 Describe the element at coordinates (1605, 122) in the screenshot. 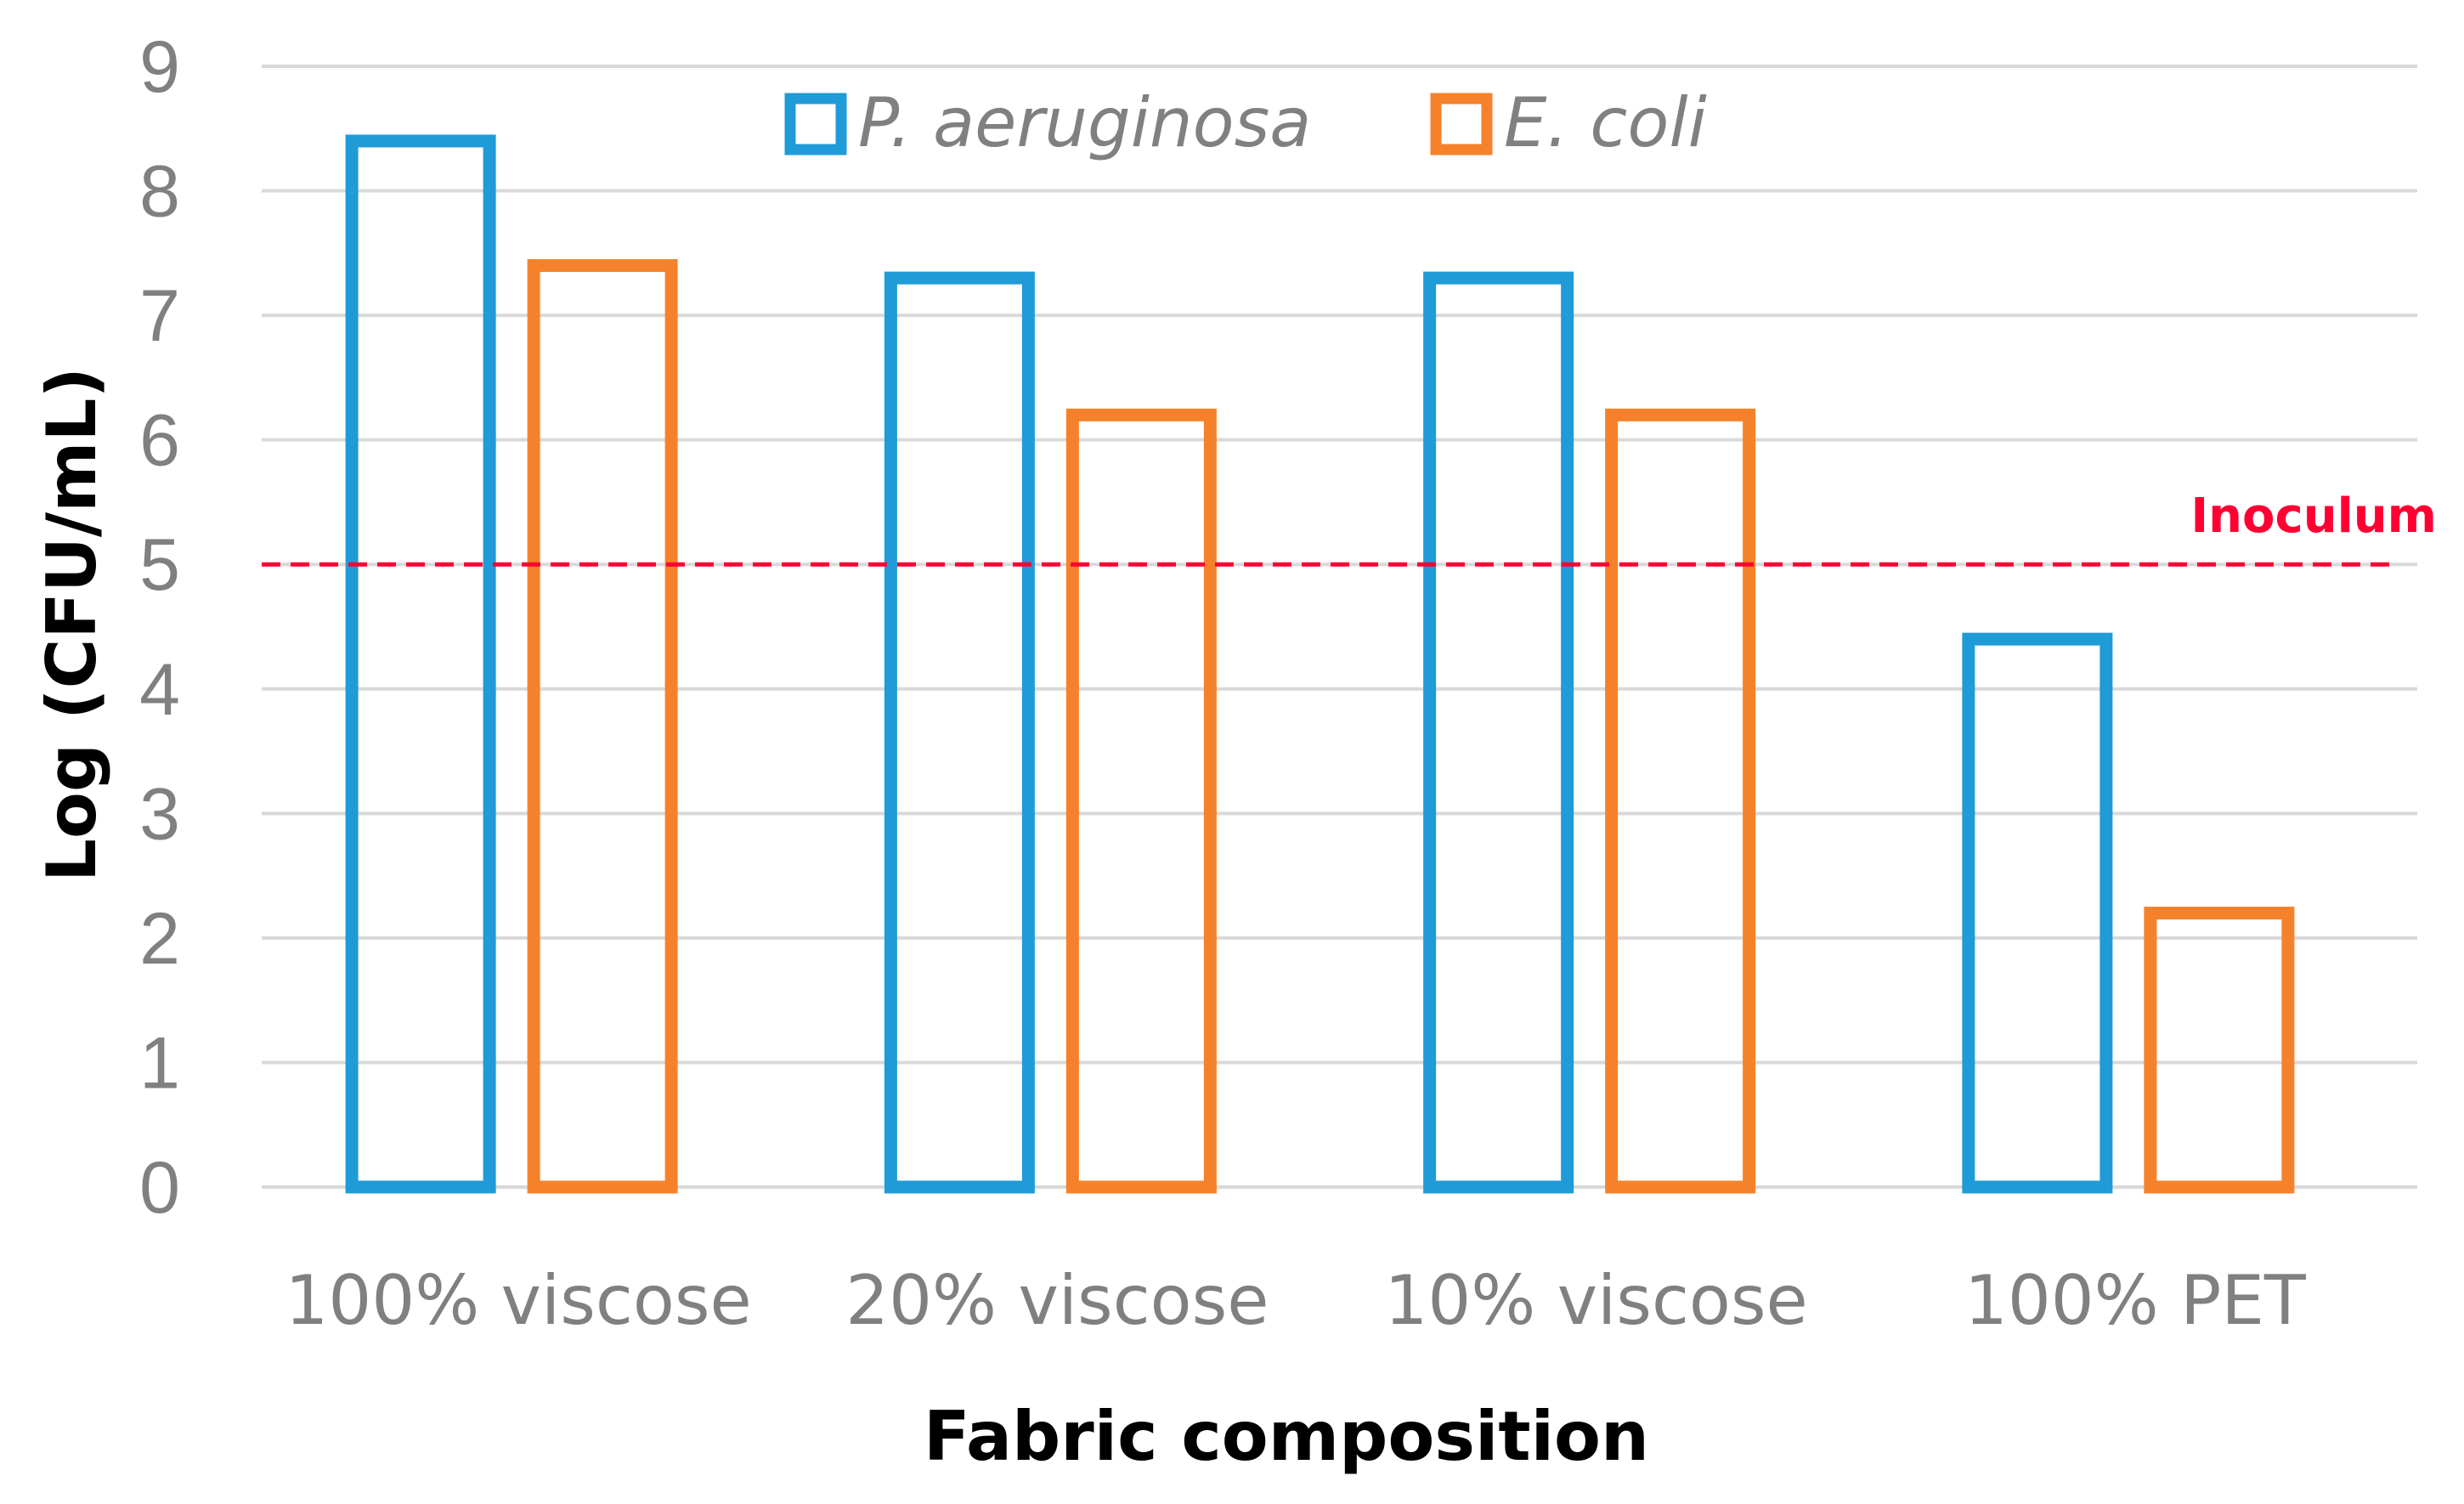

I see `legend-label: E. coli` at that location.